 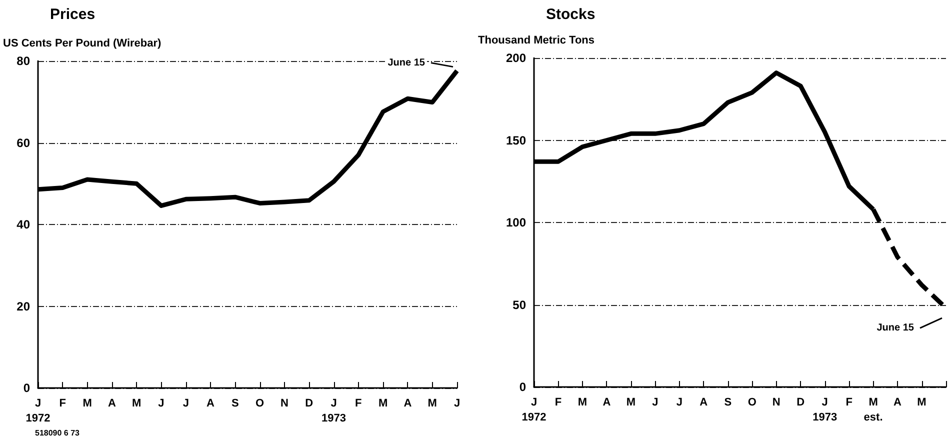 I want to click on y-tick-label: 80, so click(x=23, y=61).